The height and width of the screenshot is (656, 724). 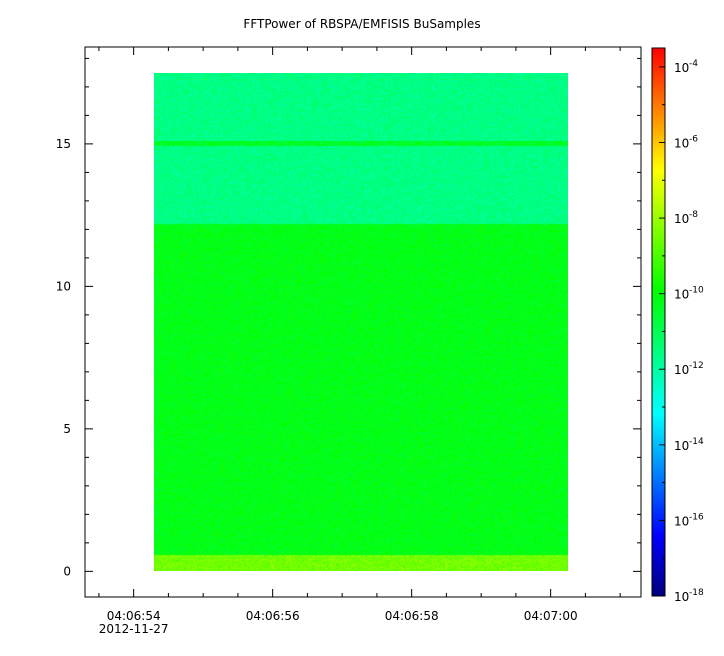 What do you see at coordinates (696, 517) in the screenshot?
I see `colorbar-tick-exponent: -16` at bounding box center [696, 517].